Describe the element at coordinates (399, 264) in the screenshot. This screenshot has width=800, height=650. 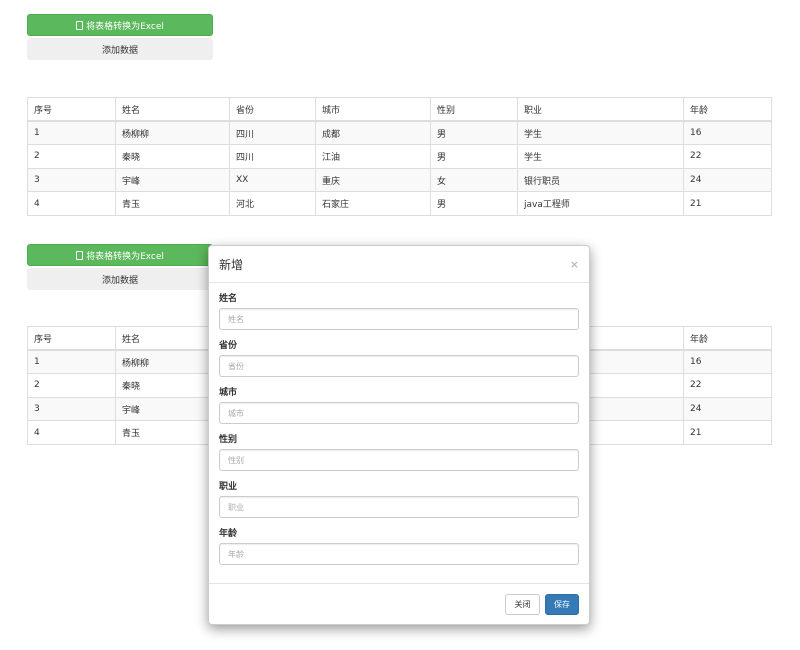
I see `modal-header: 新增 ×` at that location.